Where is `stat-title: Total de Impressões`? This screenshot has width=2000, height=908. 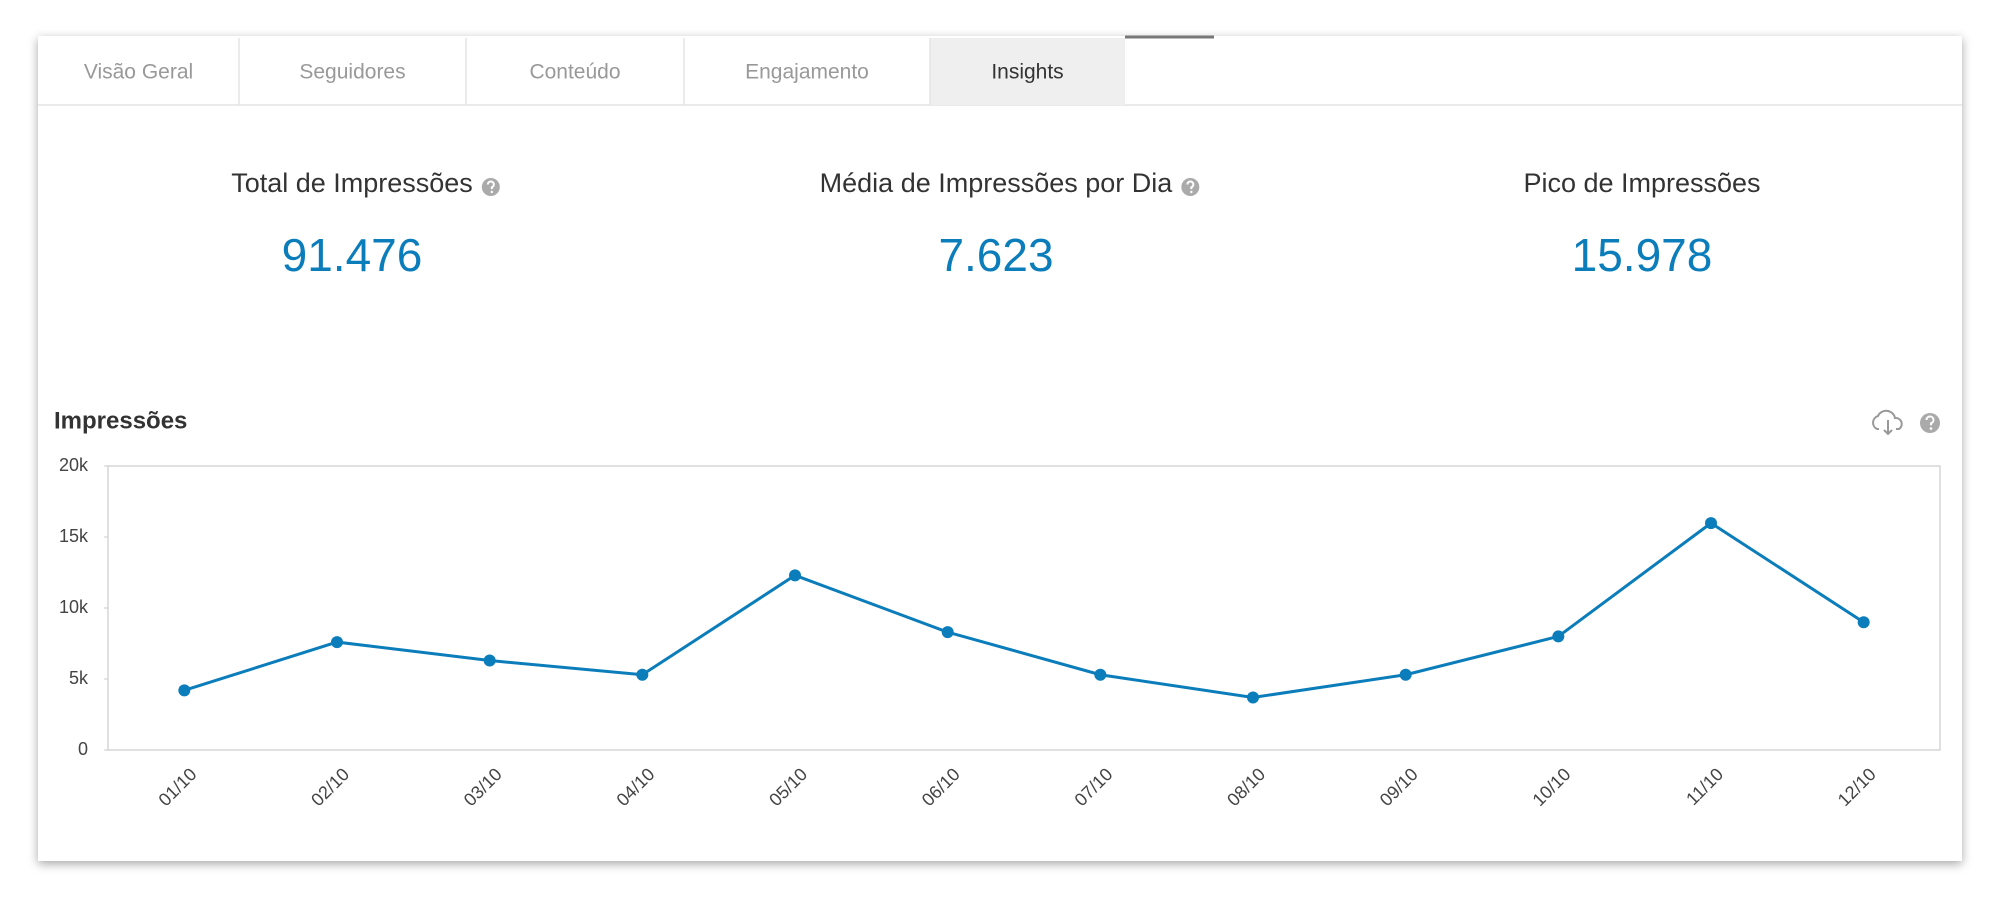 stat-title: Total de Impressões is located at coordinates (352, 183).